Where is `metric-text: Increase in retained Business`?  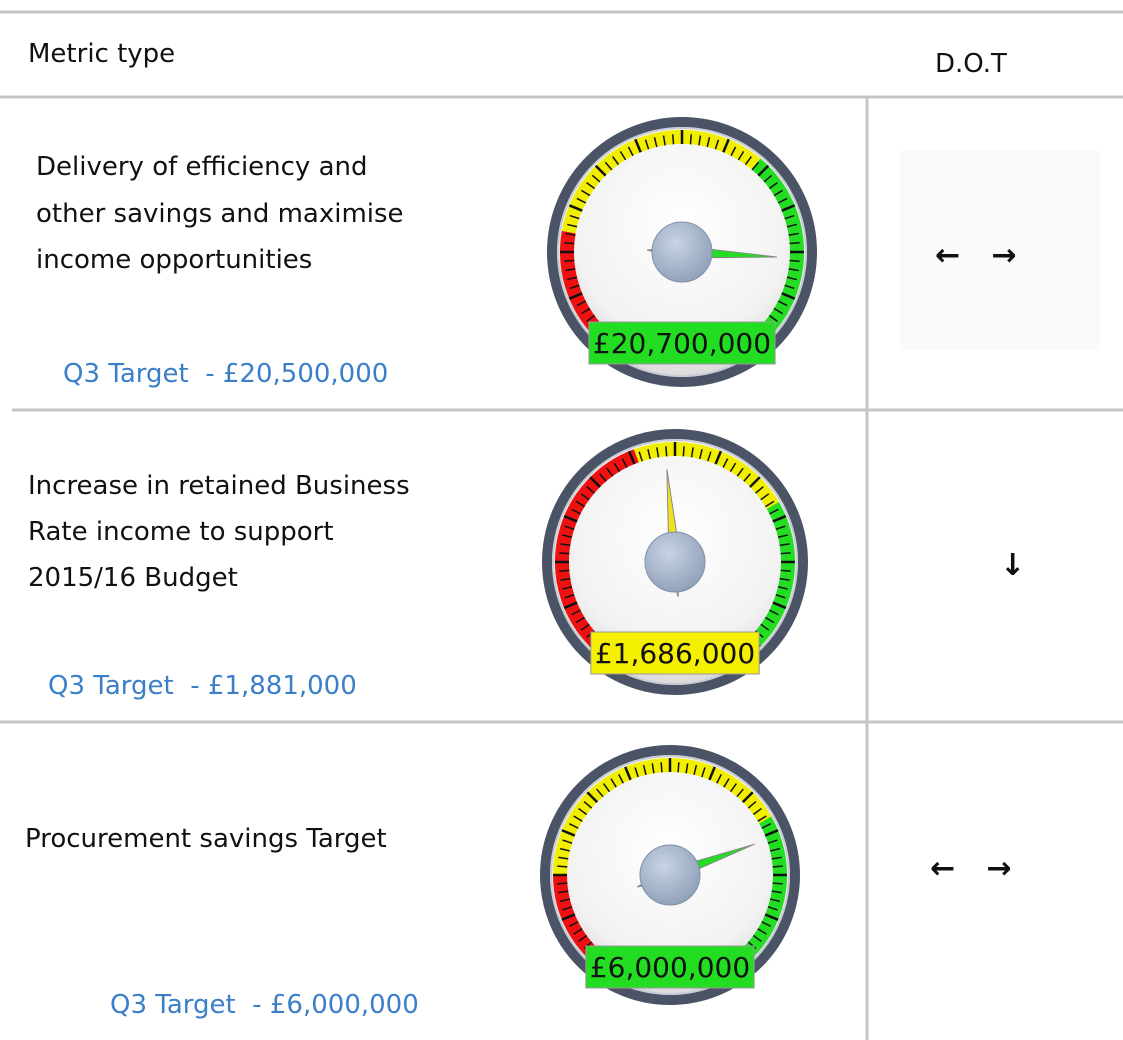 metric-text: Increase in retained Business is located at coordinates (219, 486).